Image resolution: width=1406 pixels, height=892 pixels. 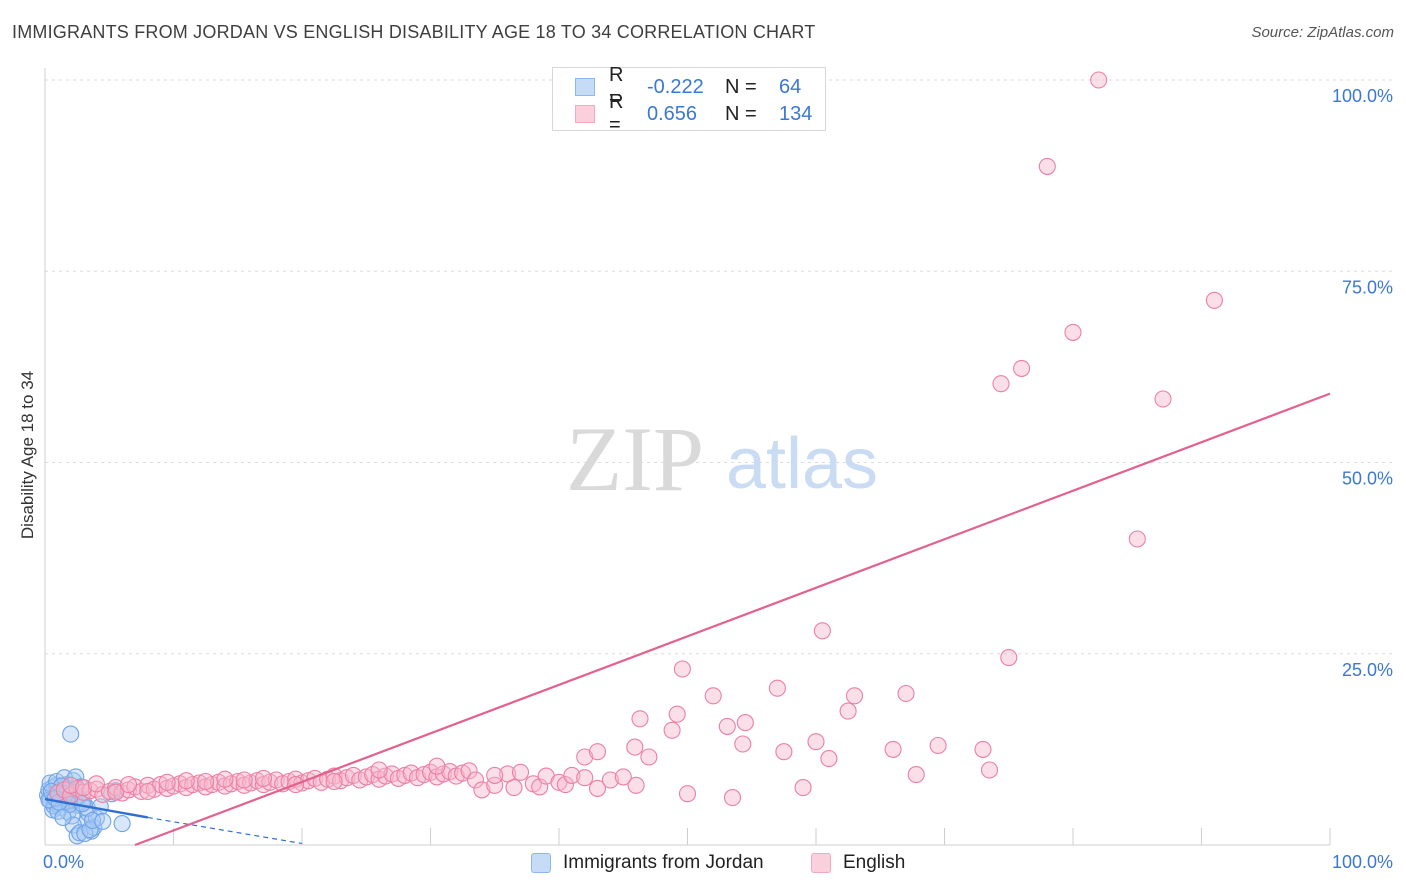 What do you see at coordinates (541, 863) in the screenshot?
I see `legend-swatch-jordan` at bounding box center [541, 863].